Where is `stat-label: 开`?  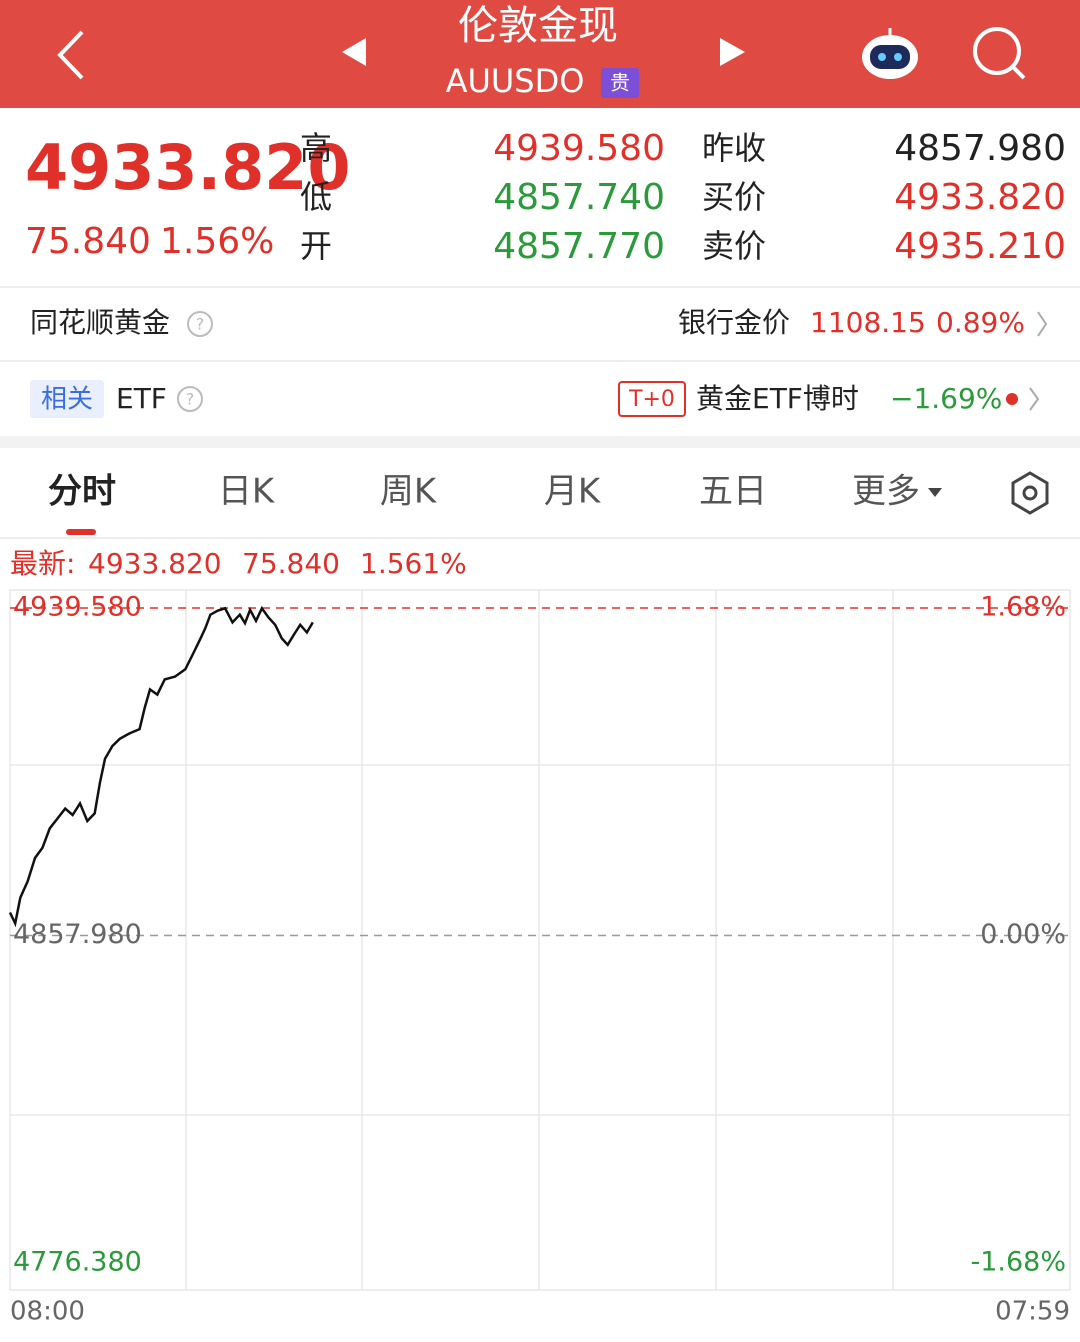 stat-label: 开 is located at coordinates (316, 246).